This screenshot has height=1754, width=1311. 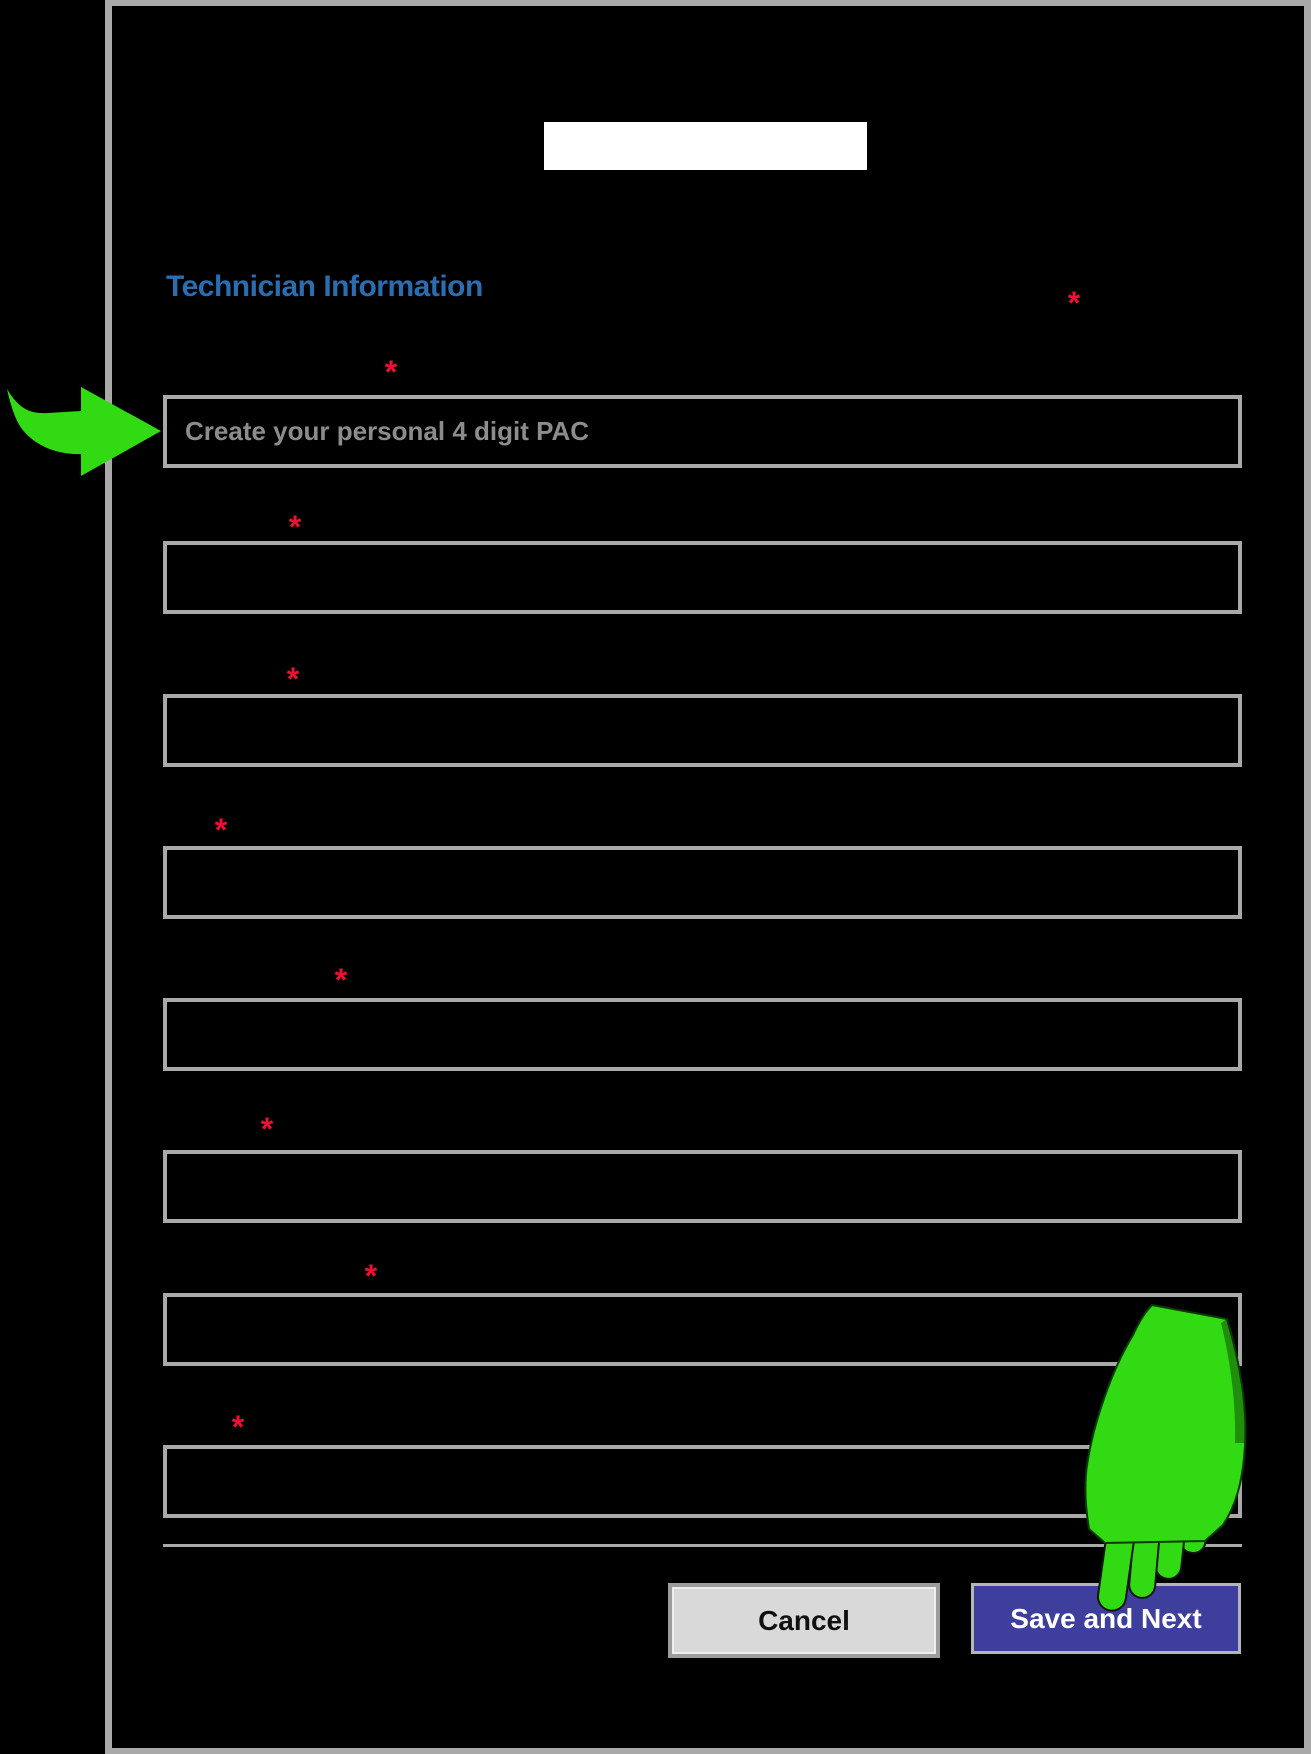 I want to click on frame-border-top, so click(x=708, y=3).